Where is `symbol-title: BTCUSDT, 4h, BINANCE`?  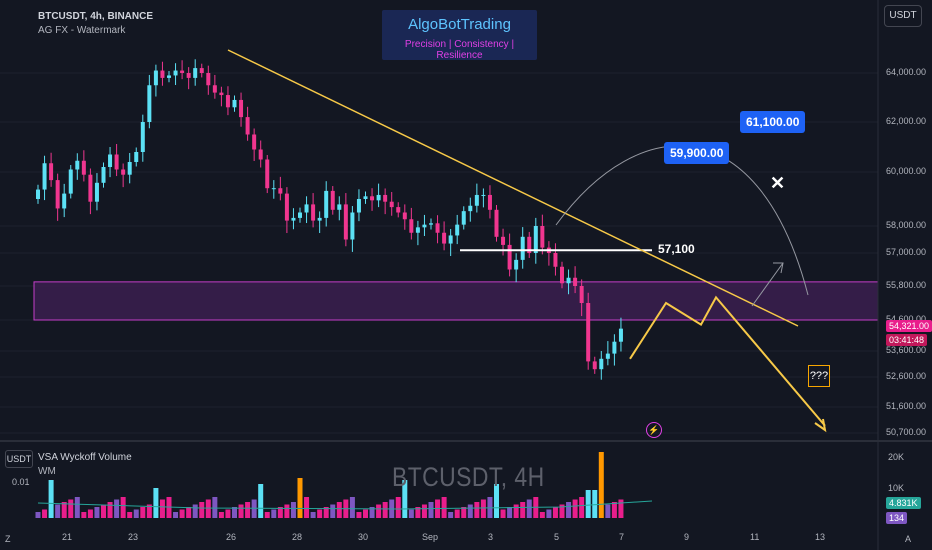 symbol-title: BTCUSDT, 4h, BINANCE is located at coordinates (96, 16).